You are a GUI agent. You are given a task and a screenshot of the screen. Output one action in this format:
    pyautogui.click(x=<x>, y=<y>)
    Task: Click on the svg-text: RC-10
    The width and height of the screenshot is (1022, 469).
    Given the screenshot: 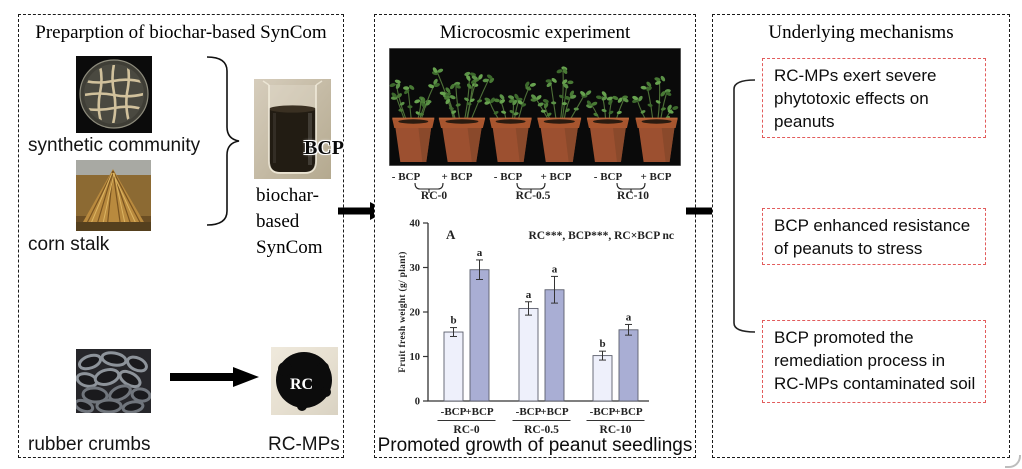 What is the action you would take?
    pyautogui.click(x=616, y=430)
    